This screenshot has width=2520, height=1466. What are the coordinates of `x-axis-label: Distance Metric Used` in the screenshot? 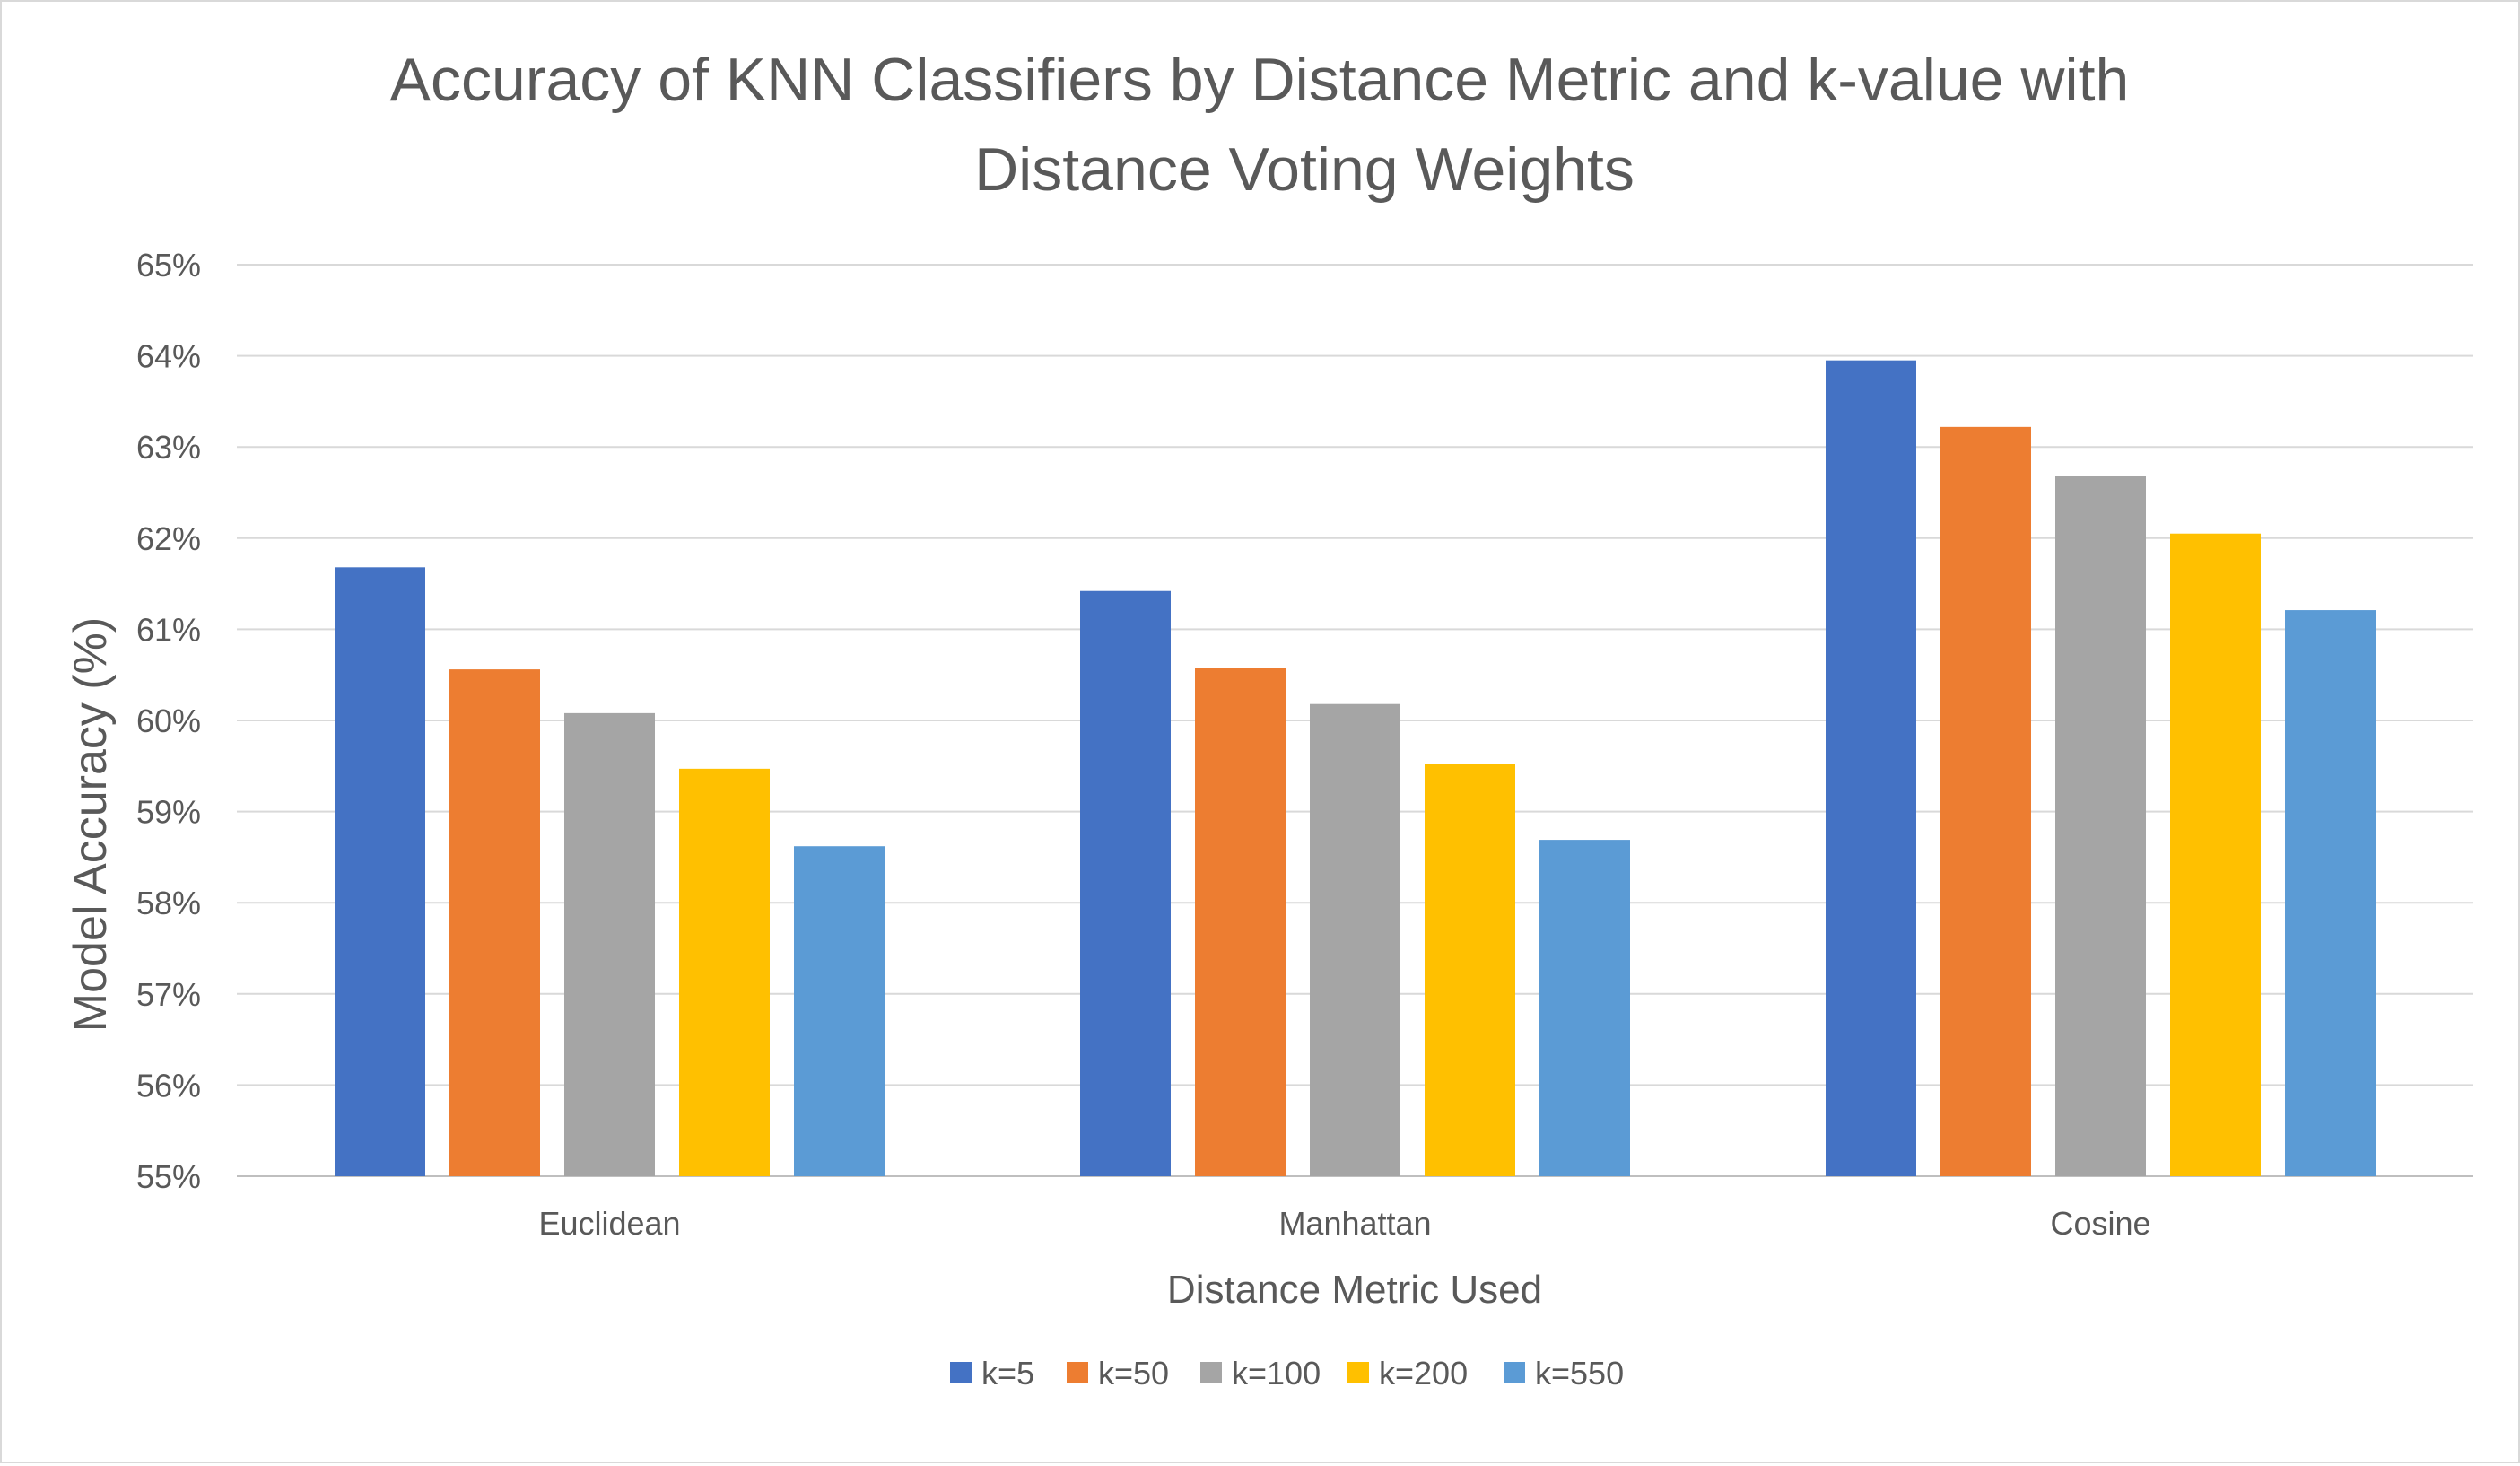 It's located at (1354, 1290).